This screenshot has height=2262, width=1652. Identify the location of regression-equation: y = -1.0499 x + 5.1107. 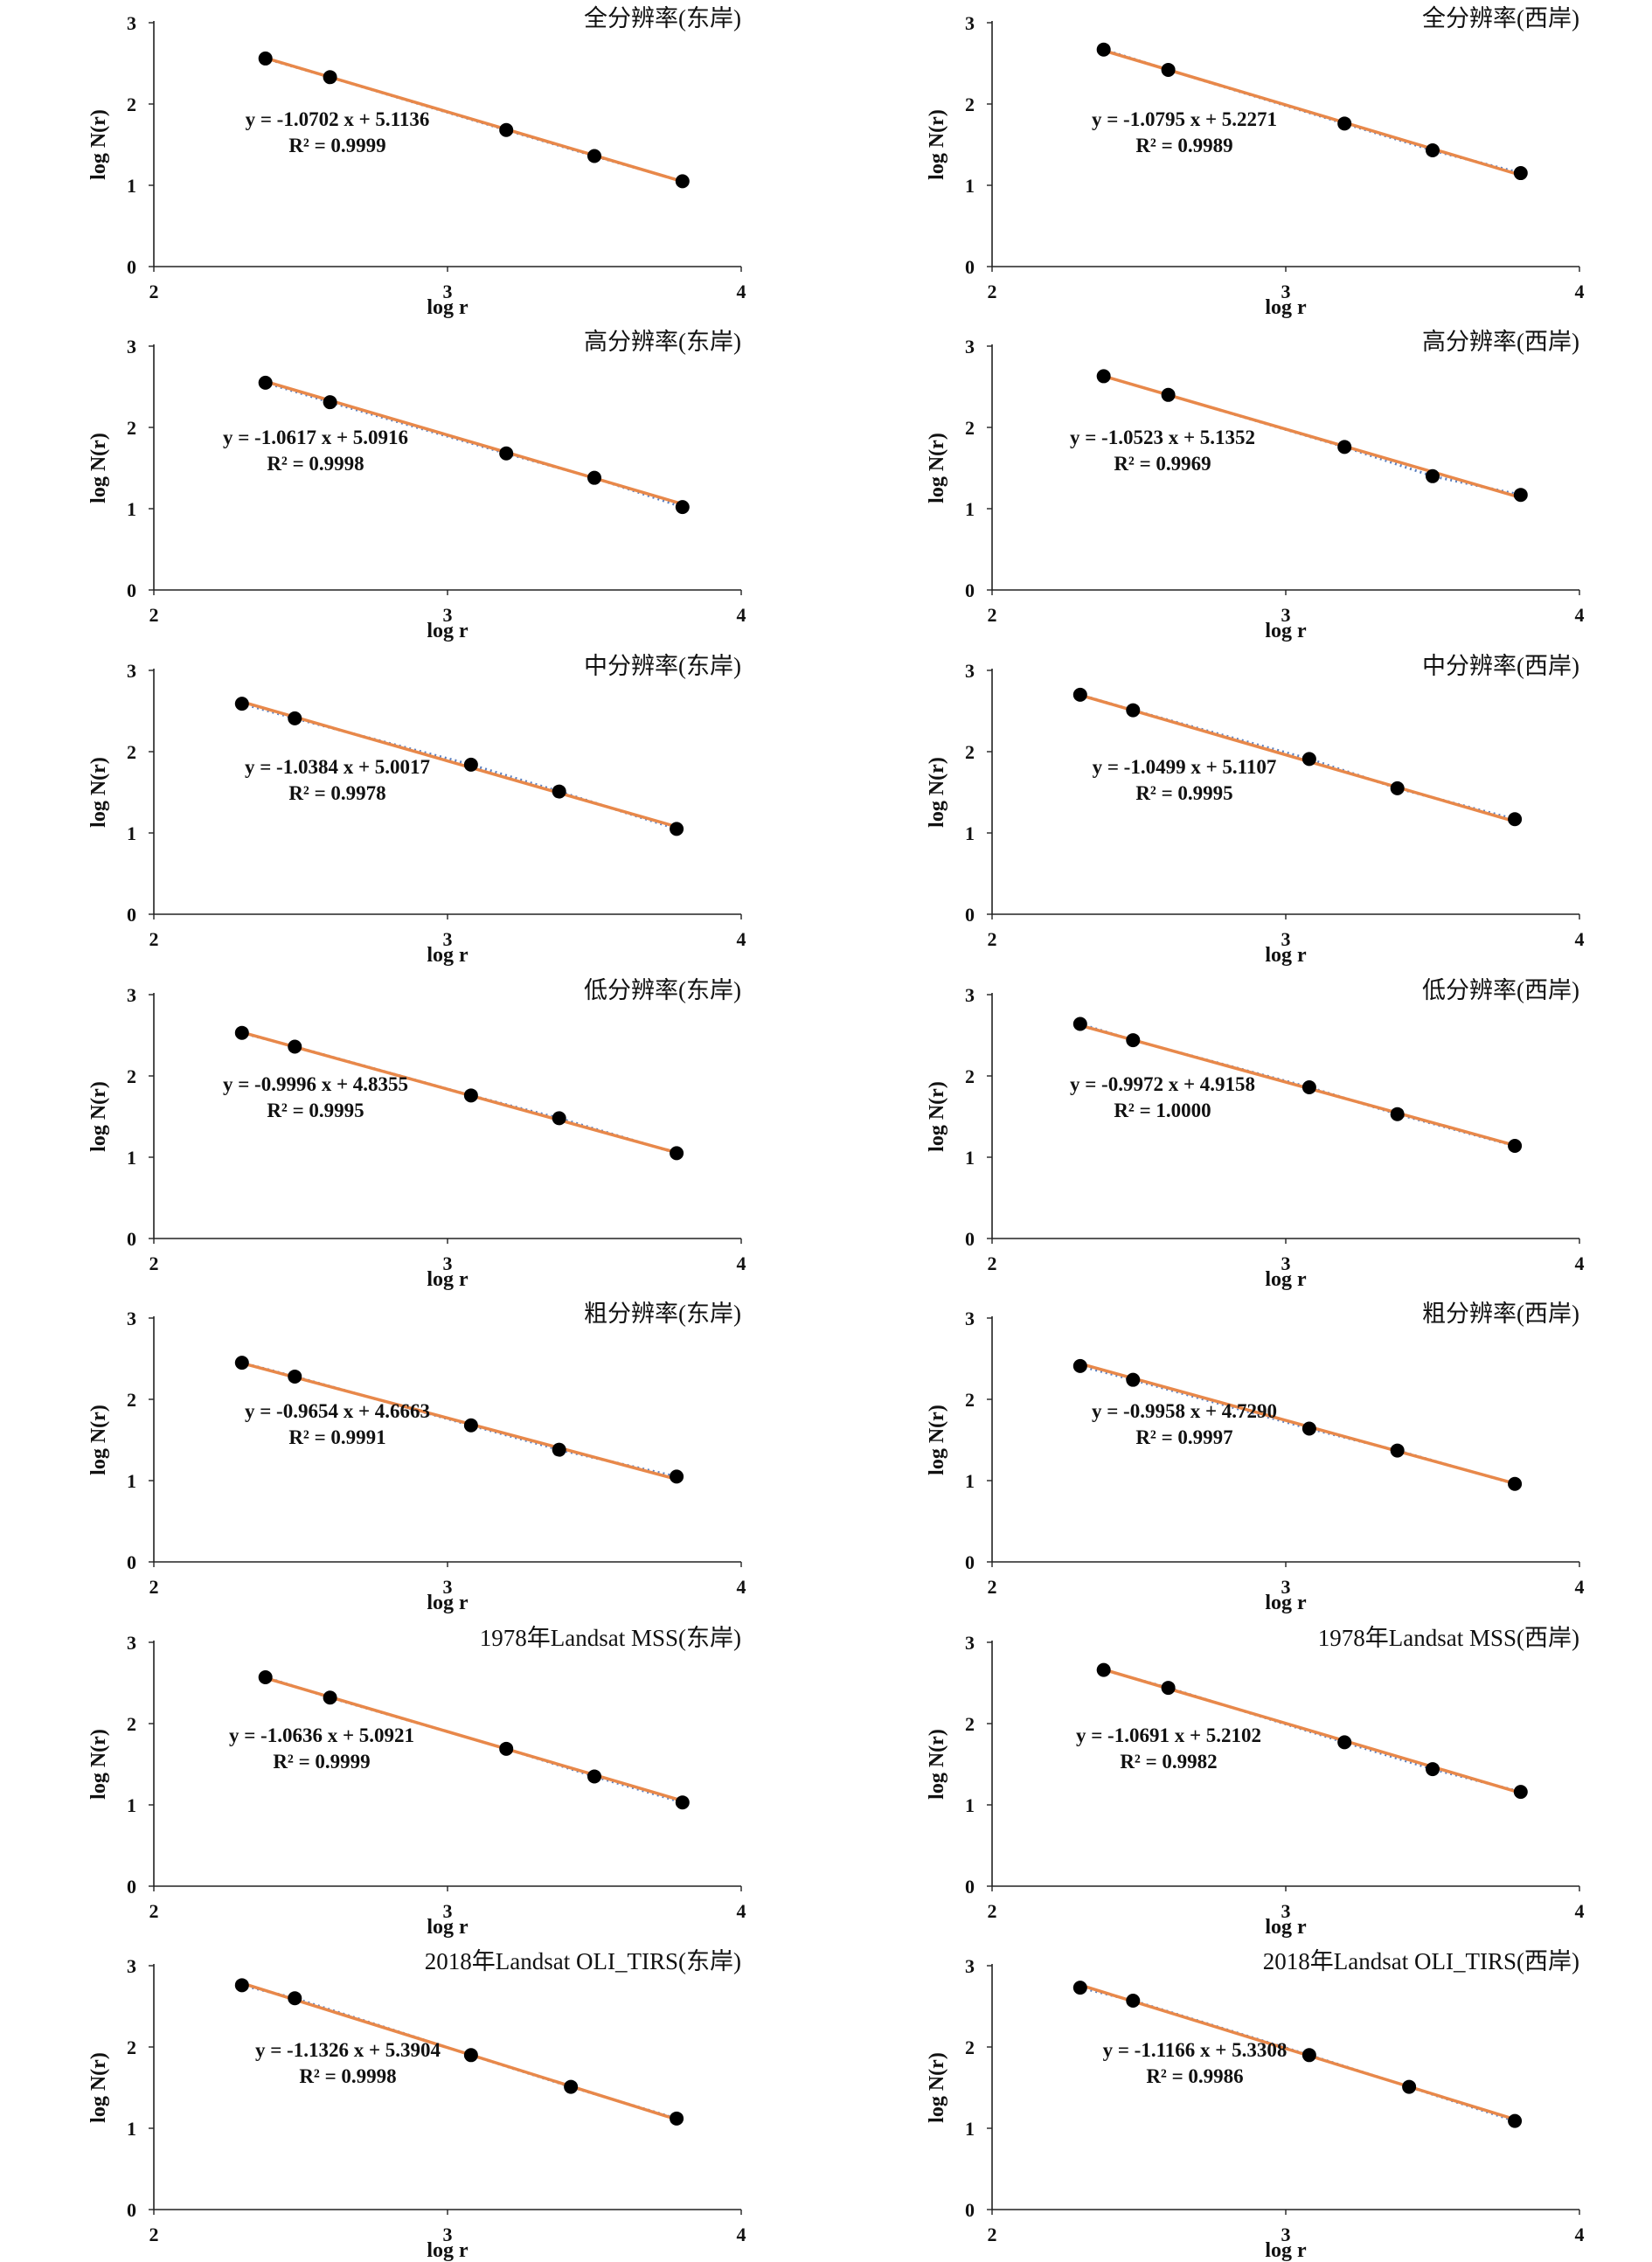
(1185, 767).